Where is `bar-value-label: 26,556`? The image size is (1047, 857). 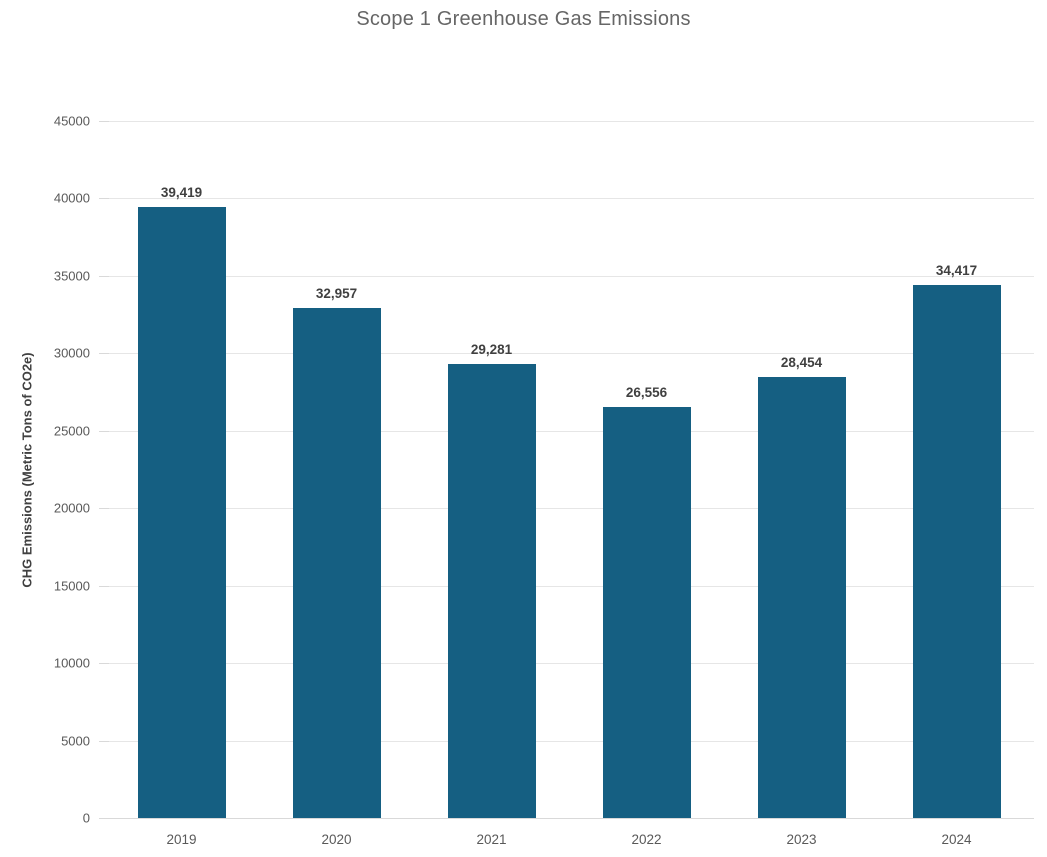
bar-value-label: 26,556 is located at coordinates (646, 392).